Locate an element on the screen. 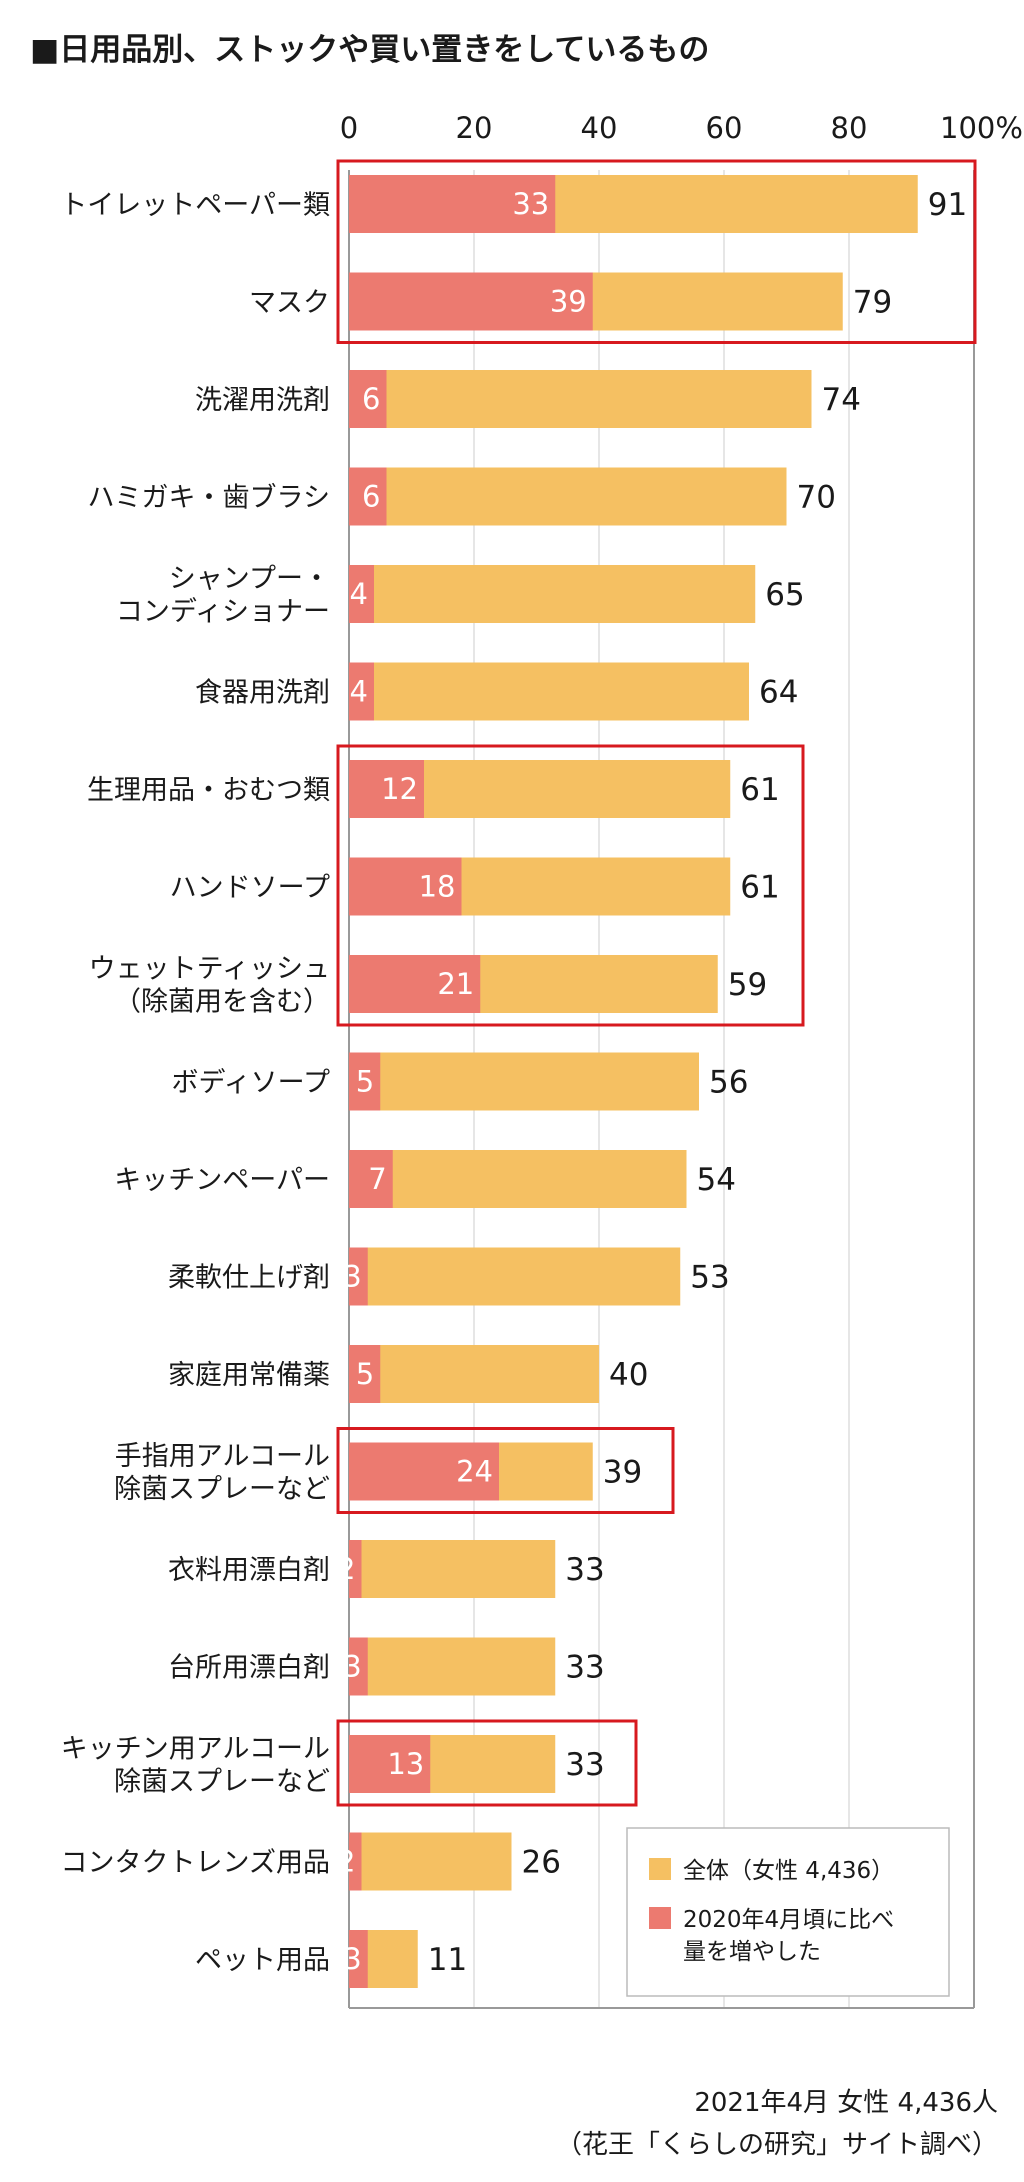 The image size is (1024, 2182). total-value-label: 79 is located at coordinates (872, 303).